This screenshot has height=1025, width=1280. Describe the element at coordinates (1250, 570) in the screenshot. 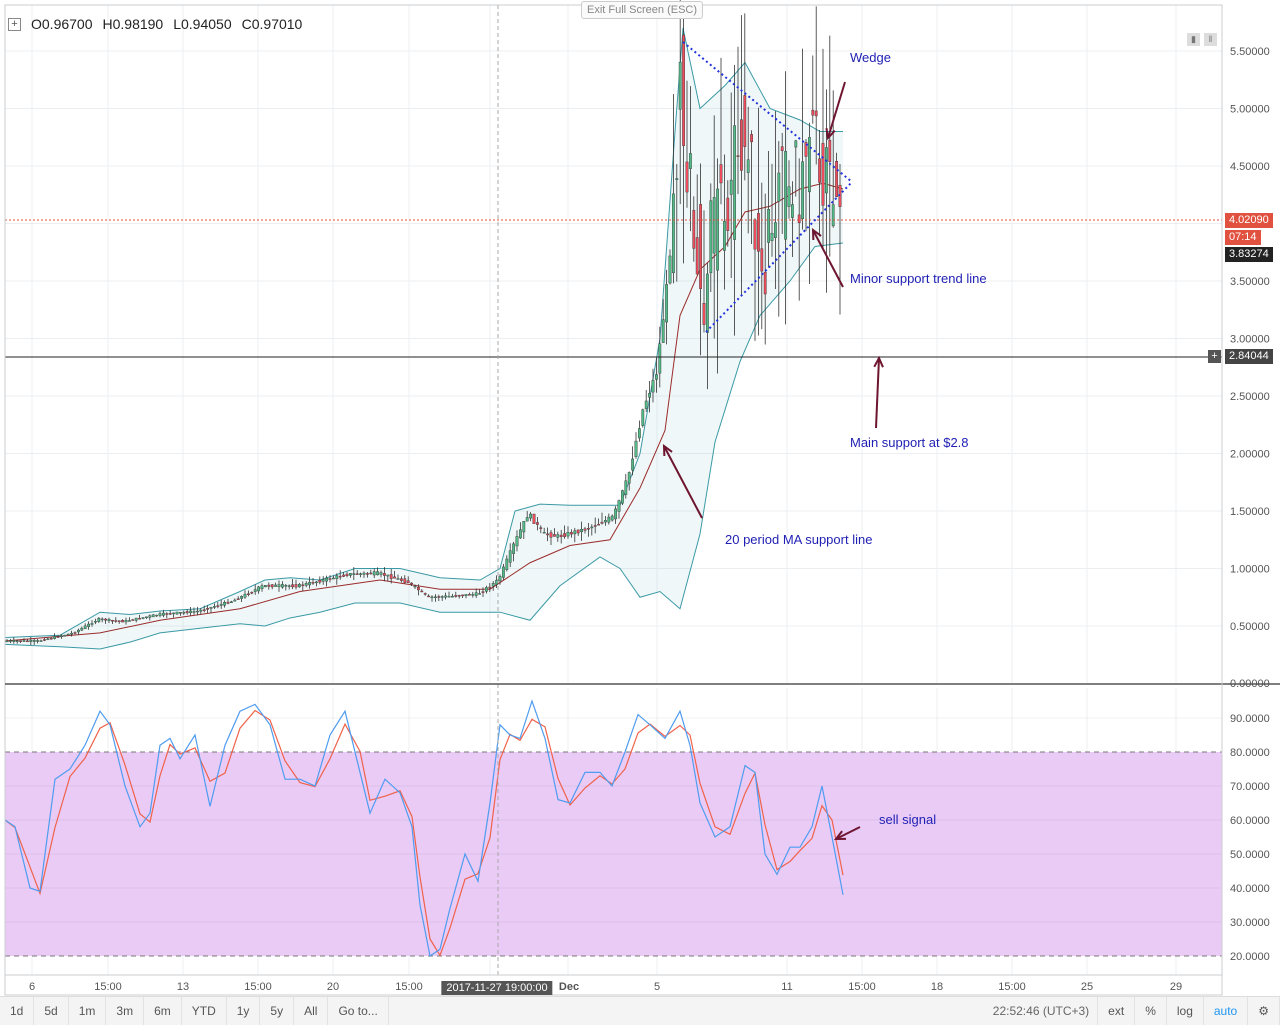

I see `price-tick-label: 1.00000` at that location.